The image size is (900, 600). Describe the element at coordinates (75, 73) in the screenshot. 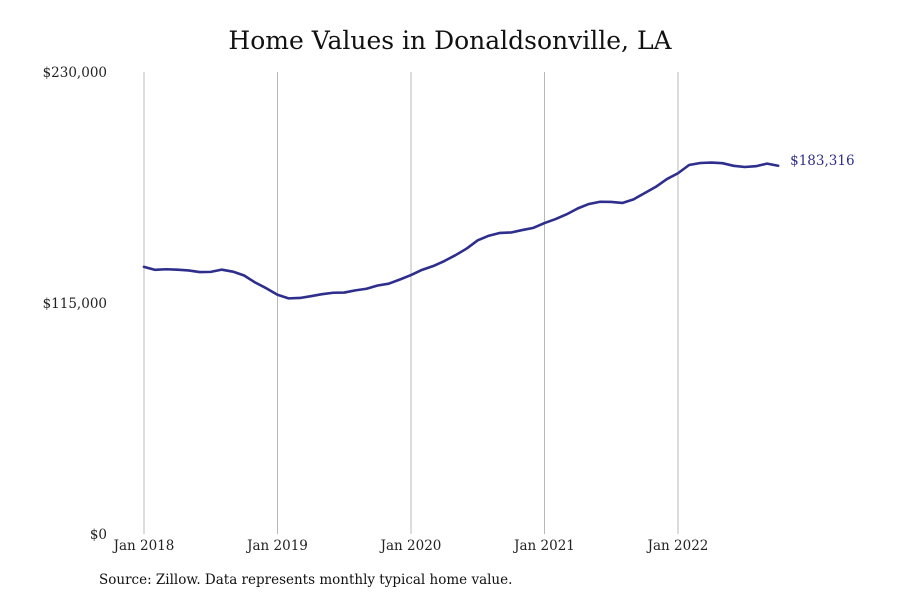

I see `y-tick-label: $230,000` at that location.